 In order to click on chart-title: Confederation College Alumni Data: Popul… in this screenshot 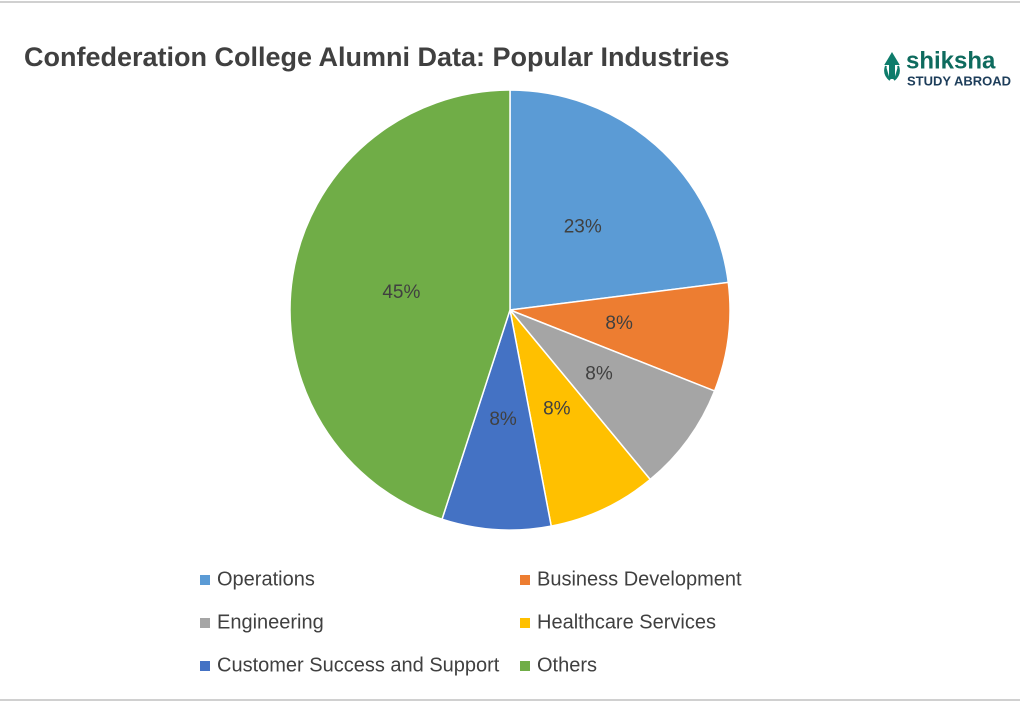, I will do `click(377, 57)`.